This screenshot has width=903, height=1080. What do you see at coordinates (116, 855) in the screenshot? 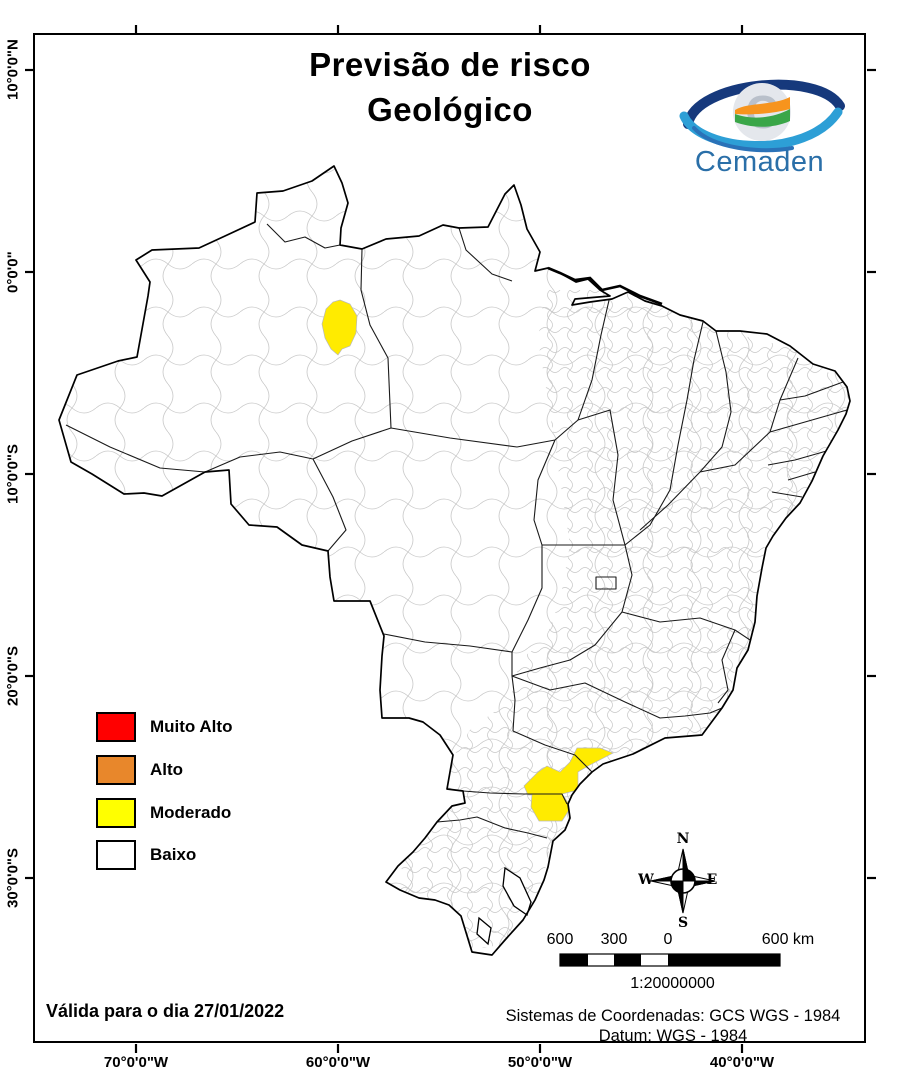
I see `legend-swatch-baixo` at bounding box center [116, 855].